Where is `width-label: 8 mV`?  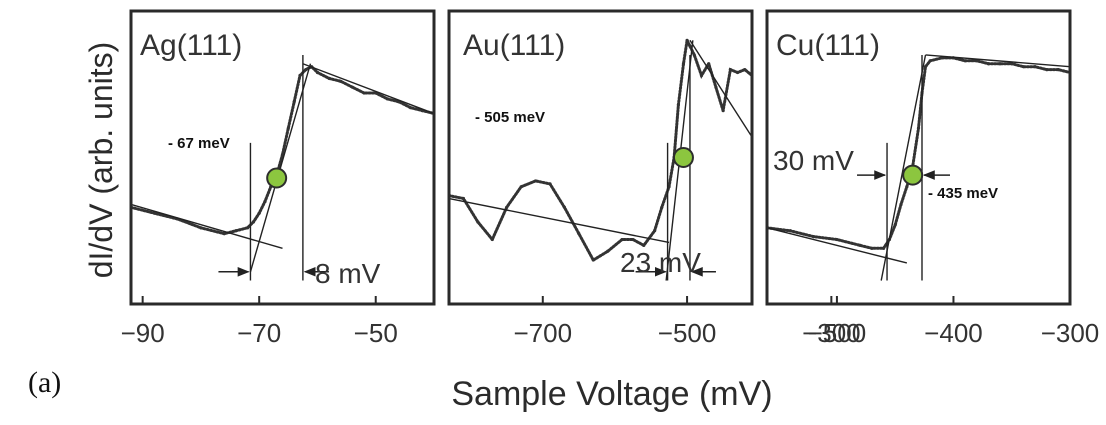 width-label: 8 mV is located at coordinates (348, 273).